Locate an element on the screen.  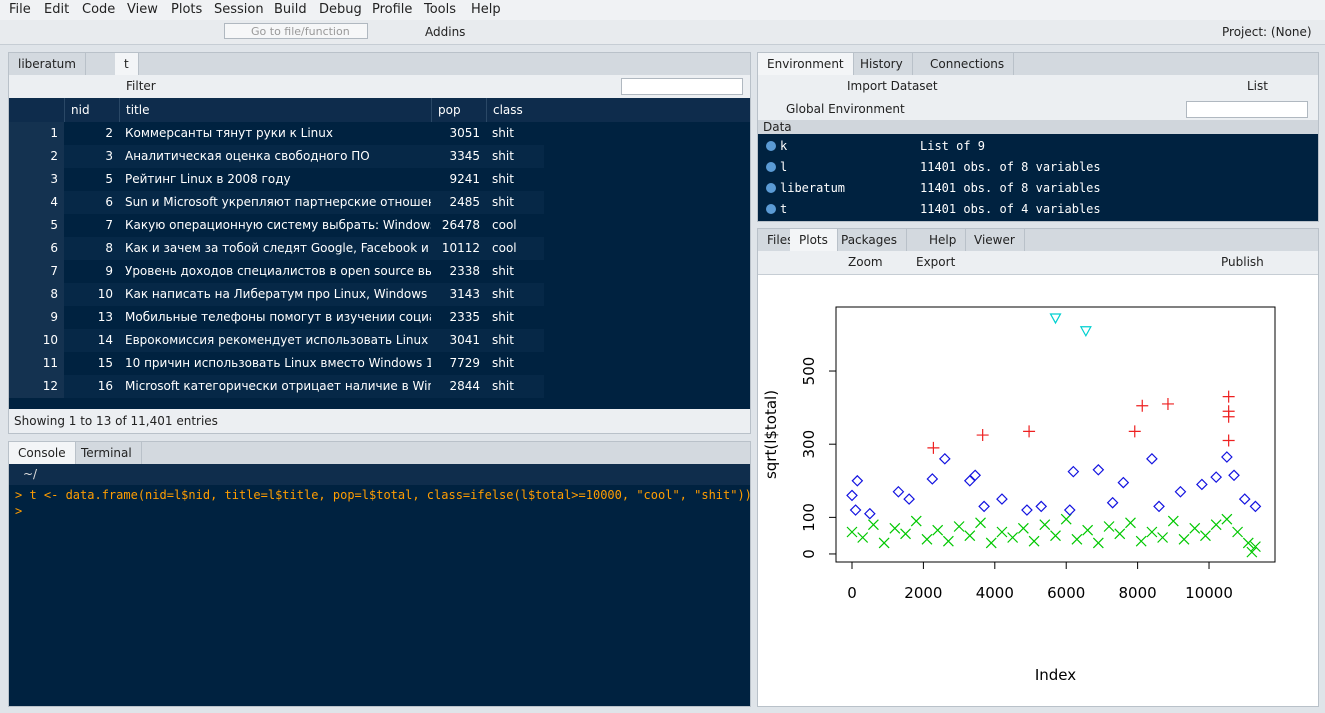
env-search-box is located at coordinates (1247, 109).